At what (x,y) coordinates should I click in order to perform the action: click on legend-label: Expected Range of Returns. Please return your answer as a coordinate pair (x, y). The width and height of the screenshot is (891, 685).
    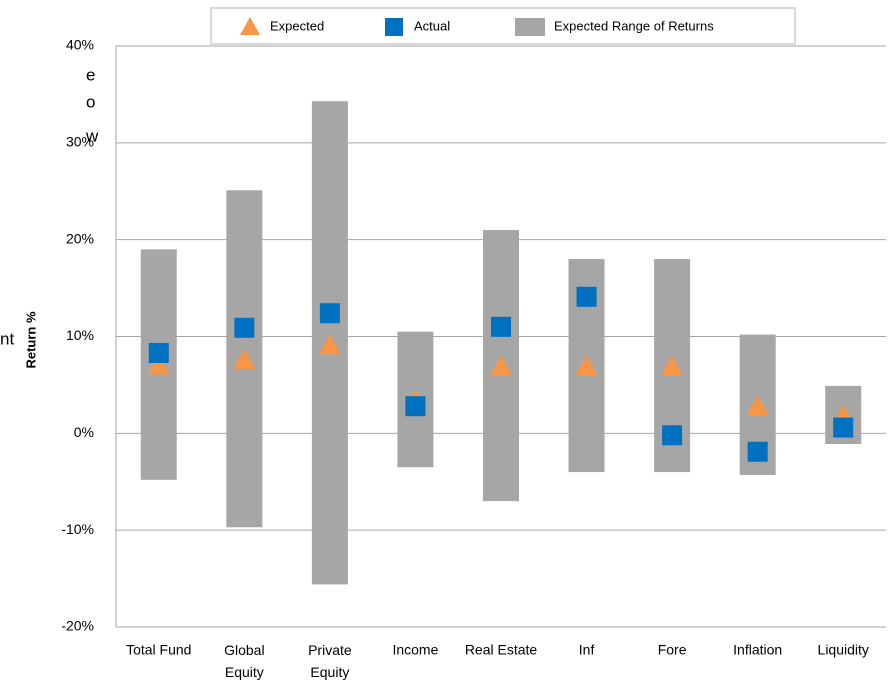
    Looking at the image, I should click on (634, 25).